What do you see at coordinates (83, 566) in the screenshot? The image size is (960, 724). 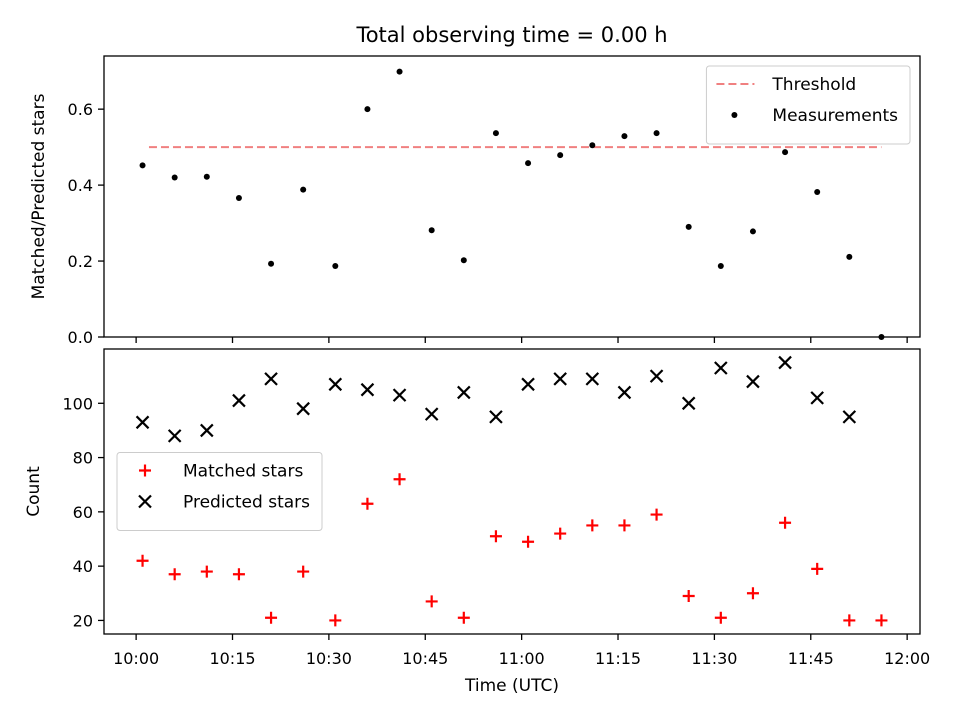 I see `y-tick-label: 40` at bounding box center [83, 566].